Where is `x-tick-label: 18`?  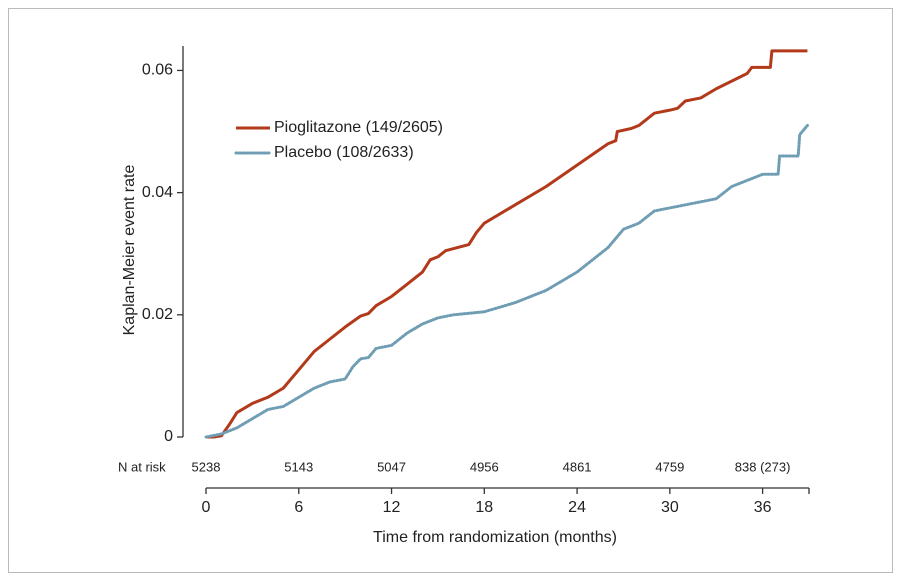
x-tick-label: 18 is located at coordinates (484, 507).